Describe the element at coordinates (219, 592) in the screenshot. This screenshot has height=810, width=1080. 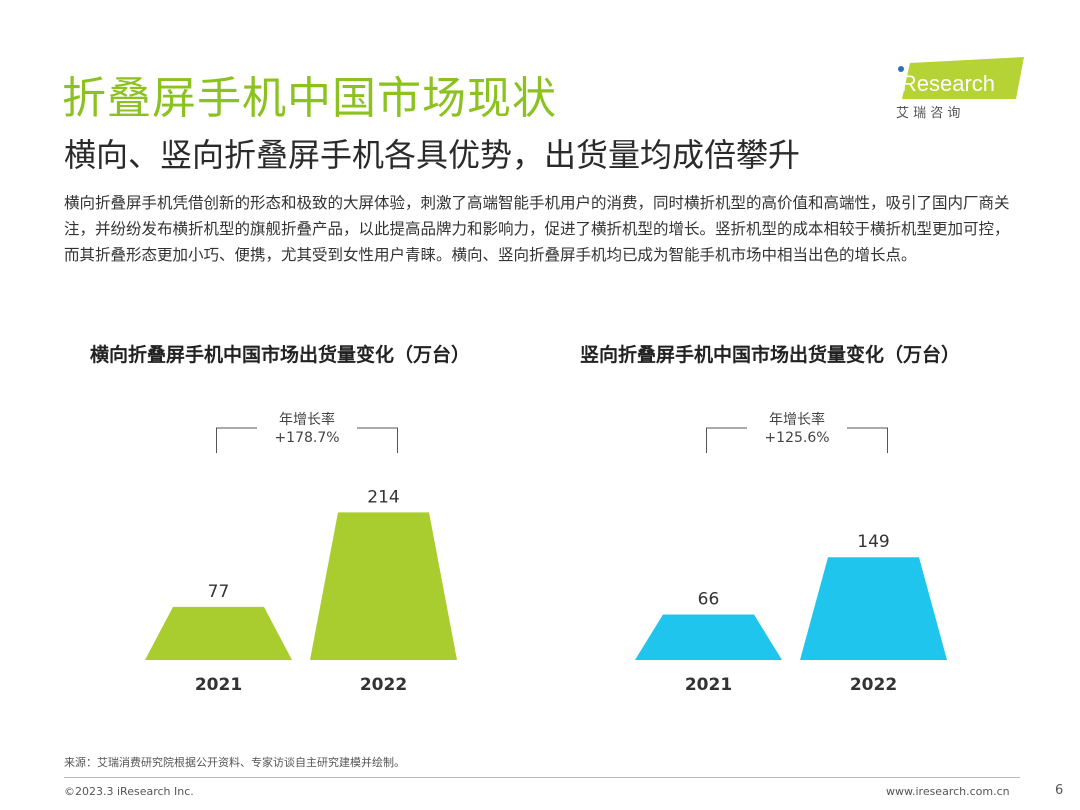
I see `data-label: 77` at that location.